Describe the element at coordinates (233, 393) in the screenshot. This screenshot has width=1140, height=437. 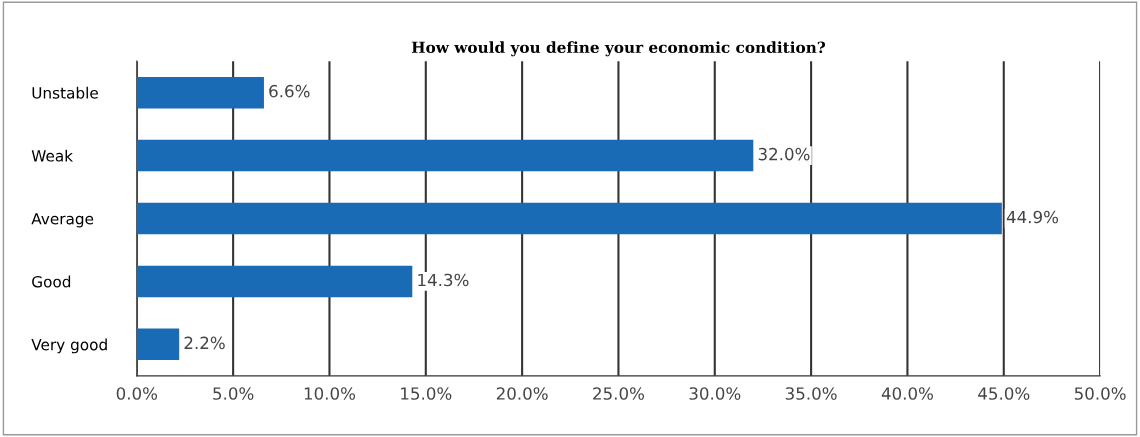
I see `x-tick-label: 5.0%` at that location.